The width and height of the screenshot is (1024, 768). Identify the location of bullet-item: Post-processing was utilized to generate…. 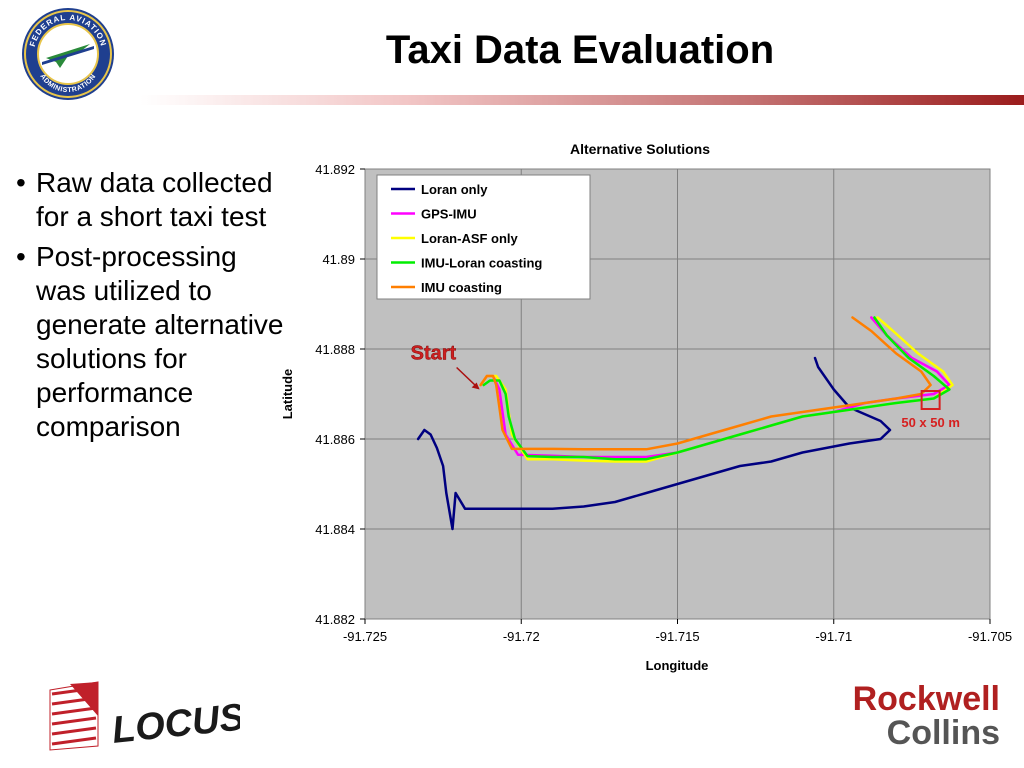
(154, 342).